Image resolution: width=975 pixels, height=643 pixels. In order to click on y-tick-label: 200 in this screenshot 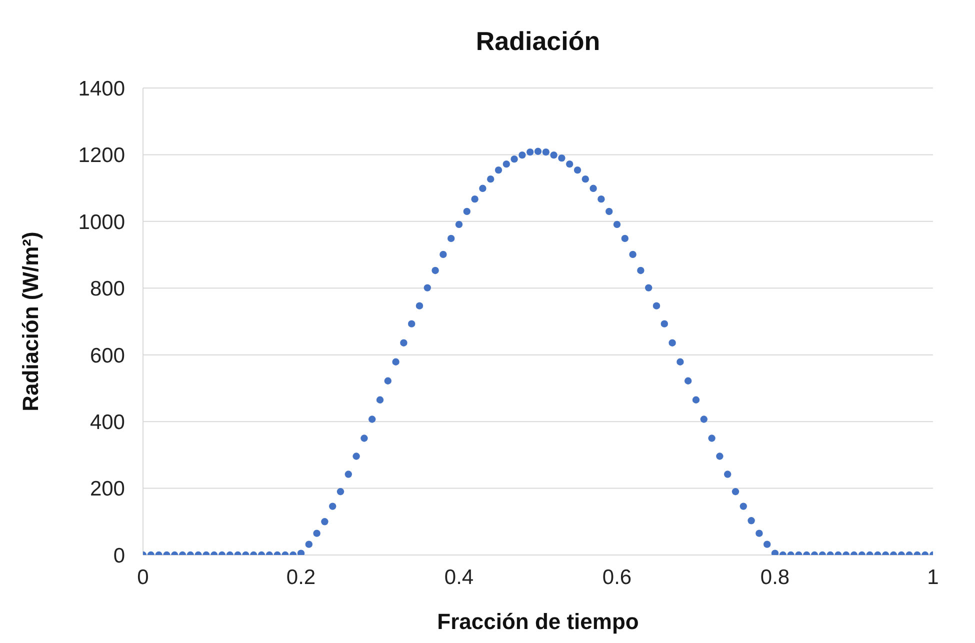, I will do `click(107, 489)`.